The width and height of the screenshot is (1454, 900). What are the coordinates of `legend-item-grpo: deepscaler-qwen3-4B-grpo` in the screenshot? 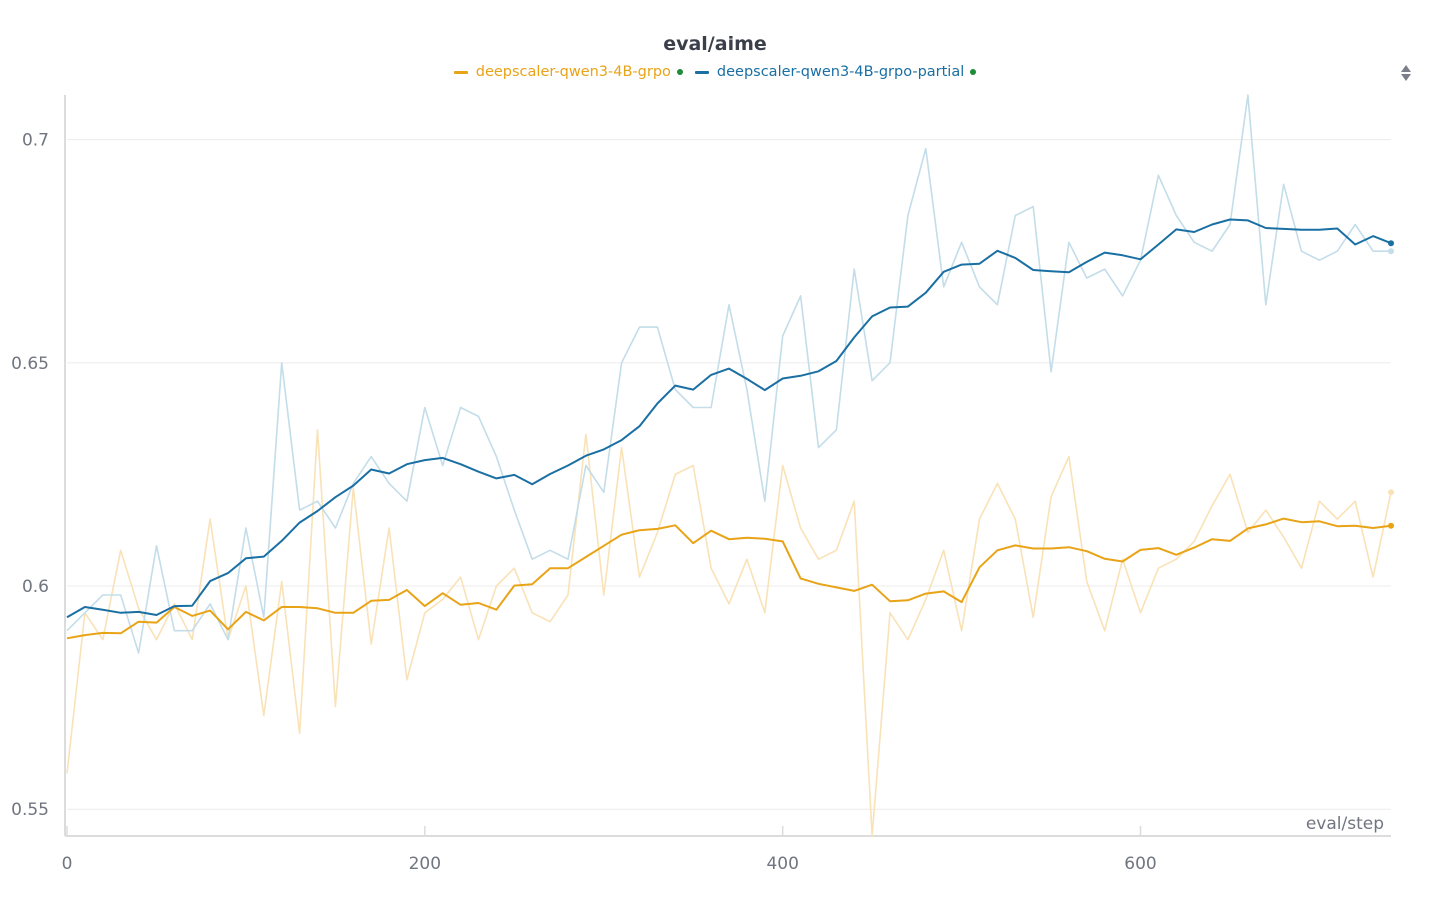 It's located at (568, 72).